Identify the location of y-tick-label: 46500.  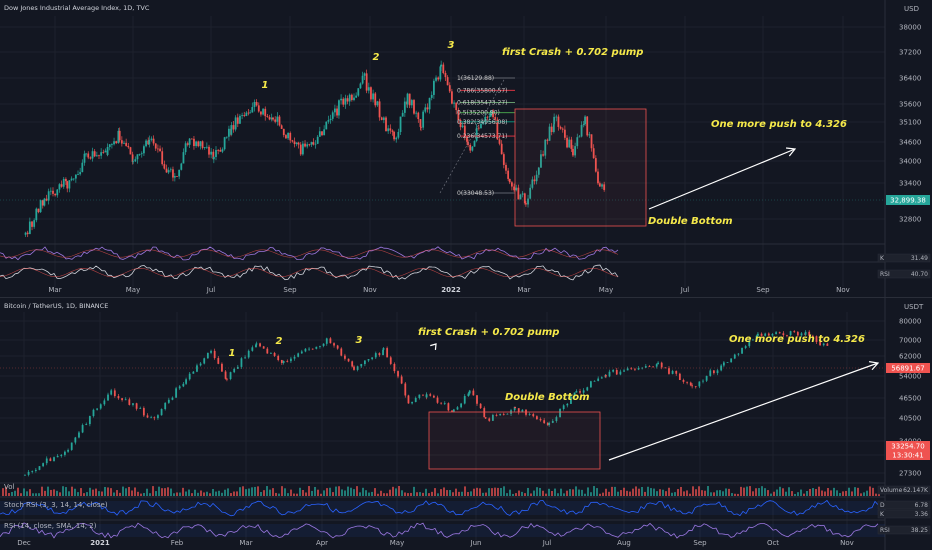
(910, 399).